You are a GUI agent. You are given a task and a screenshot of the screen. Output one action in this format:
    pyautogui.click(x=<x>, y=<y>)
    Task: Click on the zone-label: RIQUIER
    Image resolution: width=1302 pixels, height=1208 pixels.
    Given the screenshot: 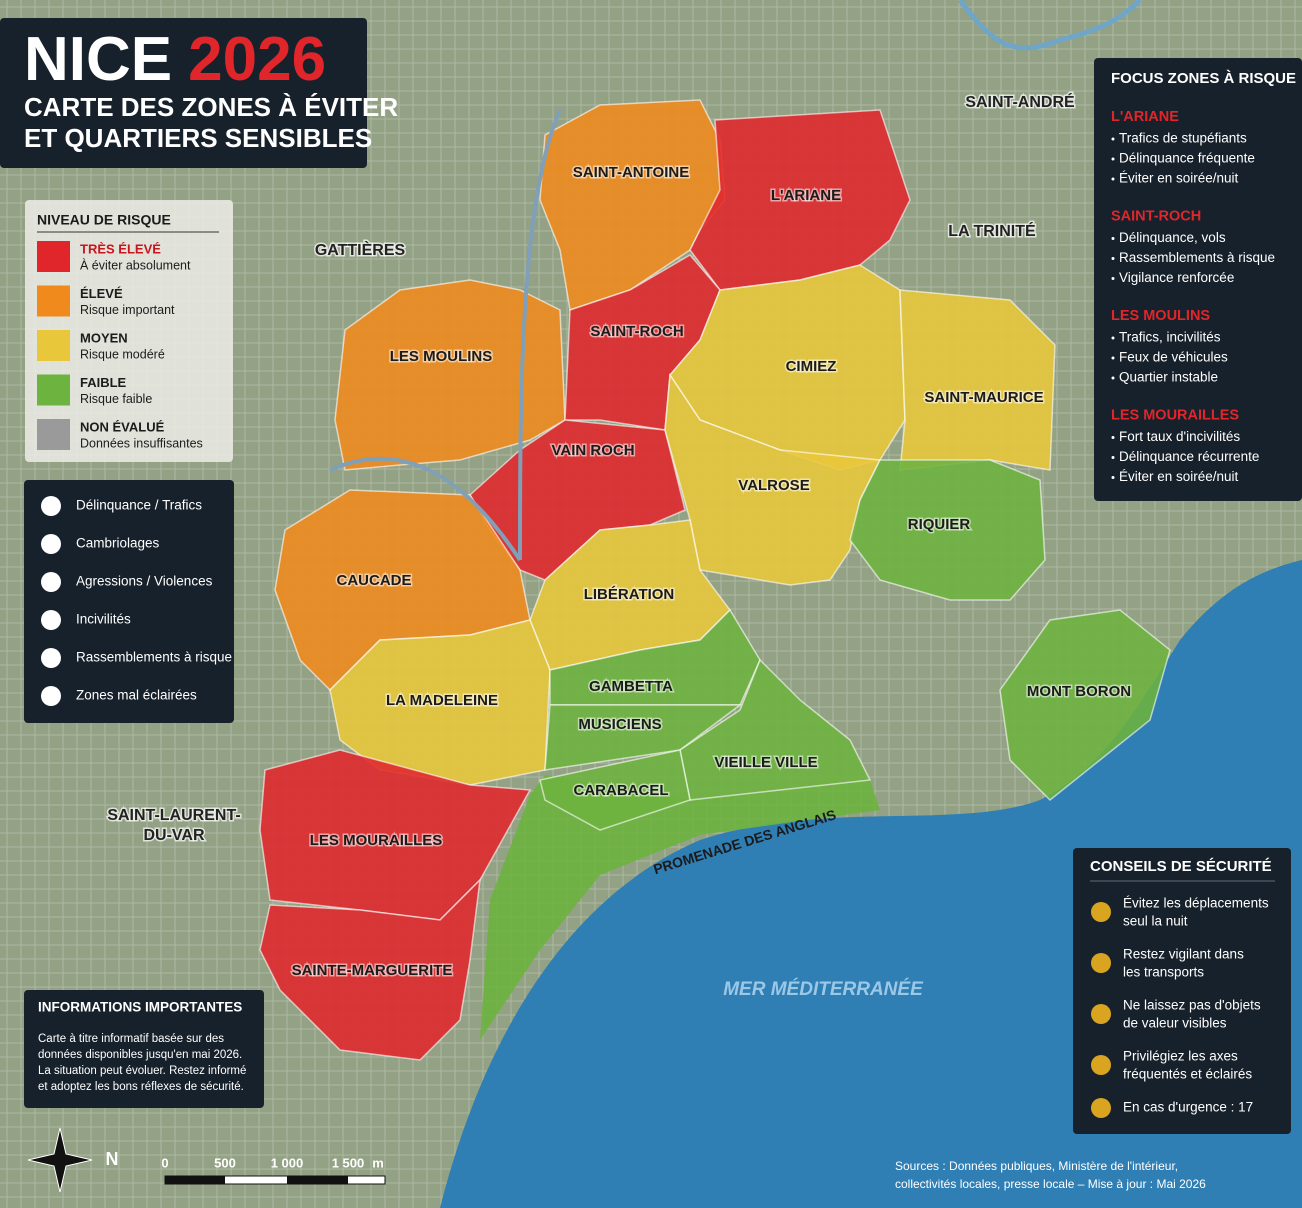 What is the action you would take?
    pyautogui.click(x=939, y=524)
    